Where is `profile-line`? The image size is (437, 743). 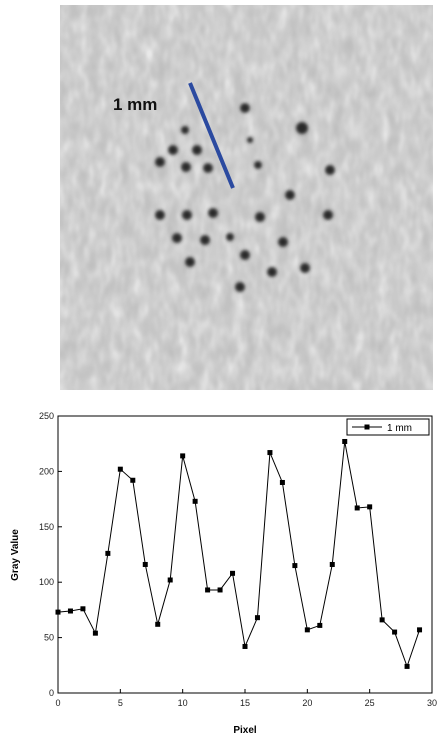
profile-line is located at coordinates (211, 135).